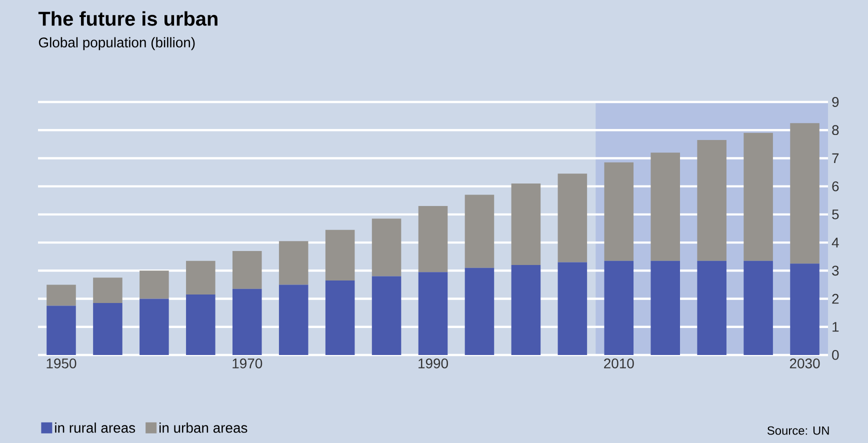 The image size is (868, 443). What do you see at coordinates (835, 102) in the screenshot?
I see `y-tick-label: 9` at bounding box center [835, 102].